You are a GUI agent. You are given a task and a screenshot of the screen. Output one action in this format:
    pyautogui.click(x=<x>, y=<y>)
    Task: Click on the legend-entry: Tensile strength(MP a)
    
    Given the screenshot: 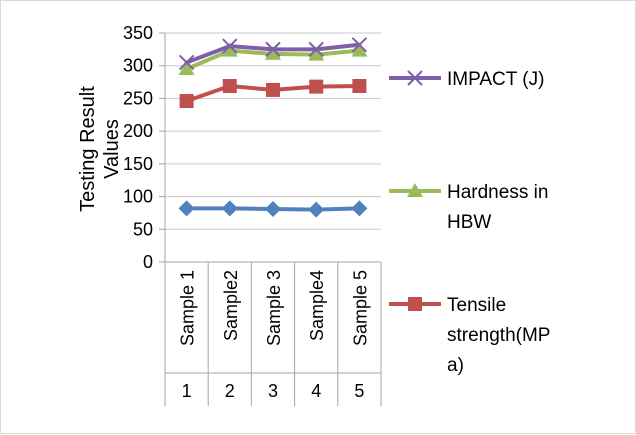 What is the action you would take?
    pyautogui.click(x=469, y=335)
    